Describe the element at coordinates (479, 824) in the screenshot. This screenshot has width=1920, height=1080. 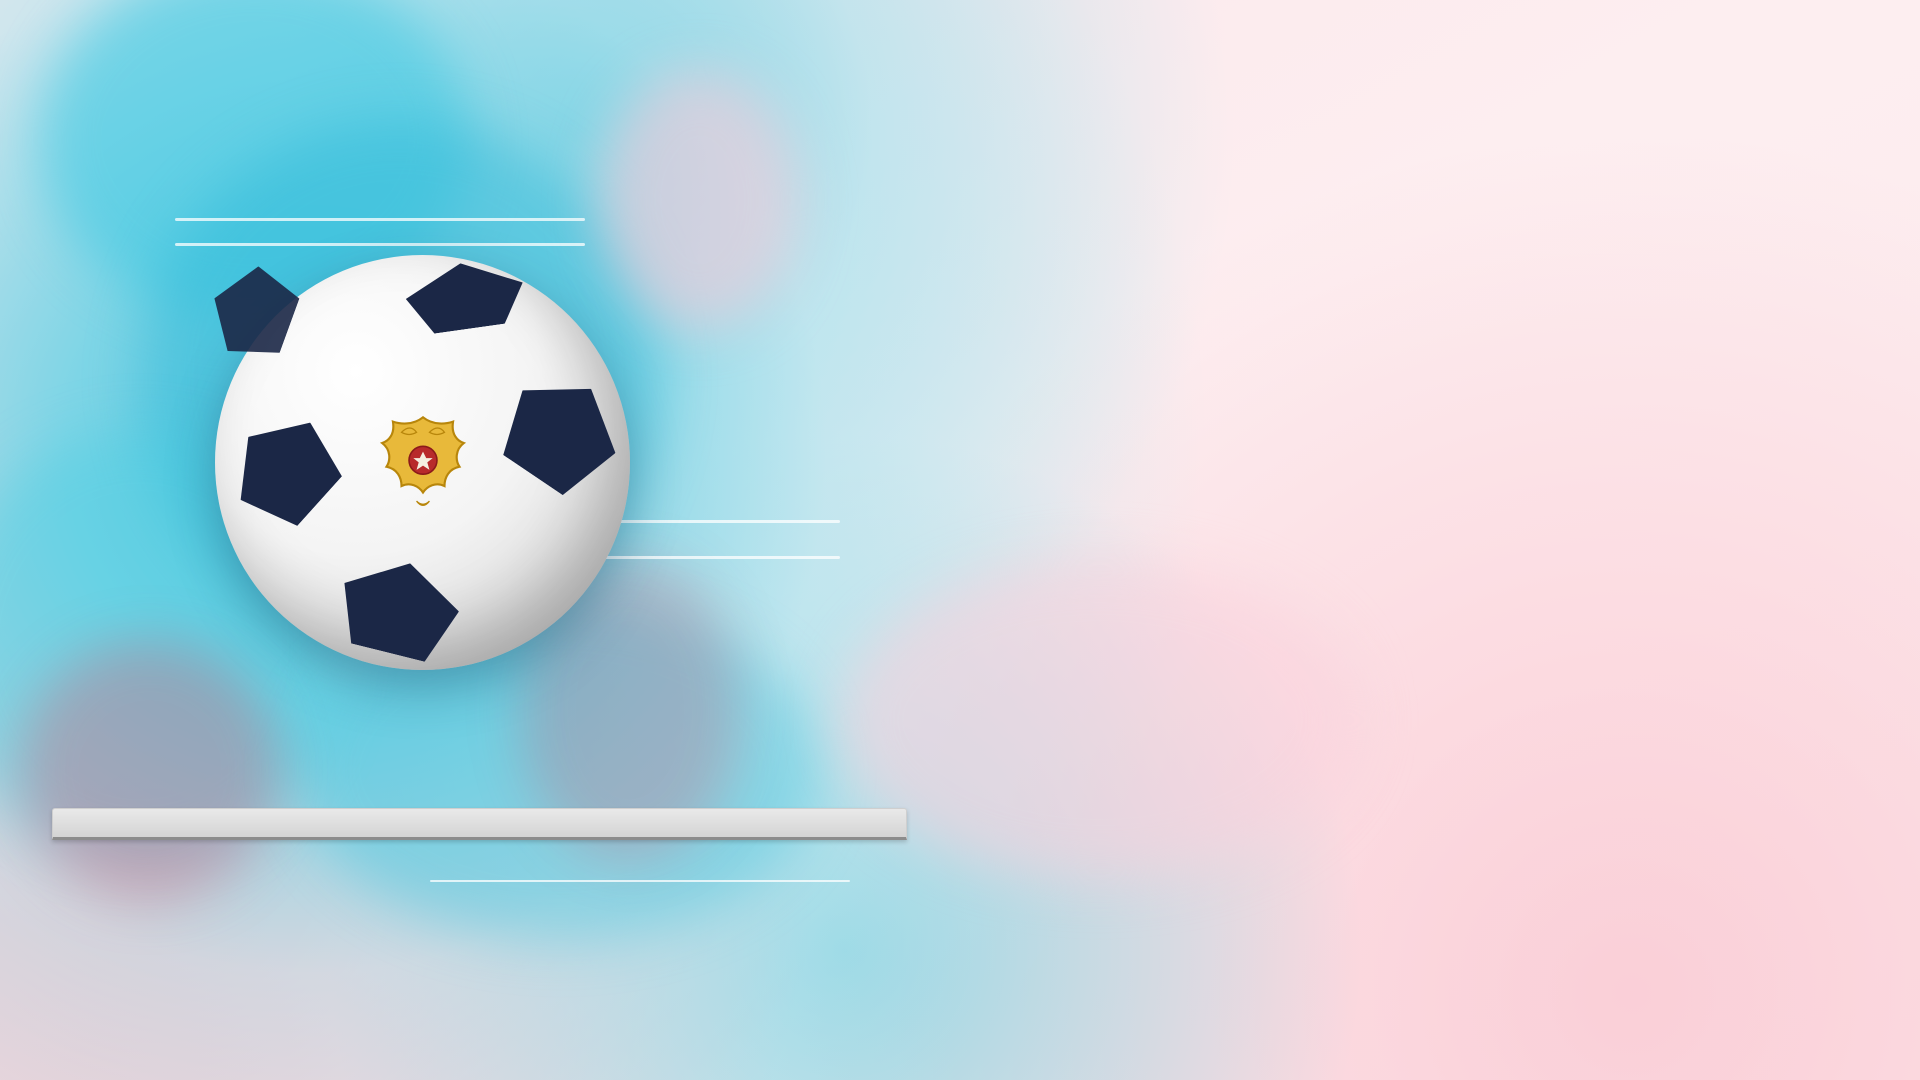
I see `groups-panel-bar` at that location.